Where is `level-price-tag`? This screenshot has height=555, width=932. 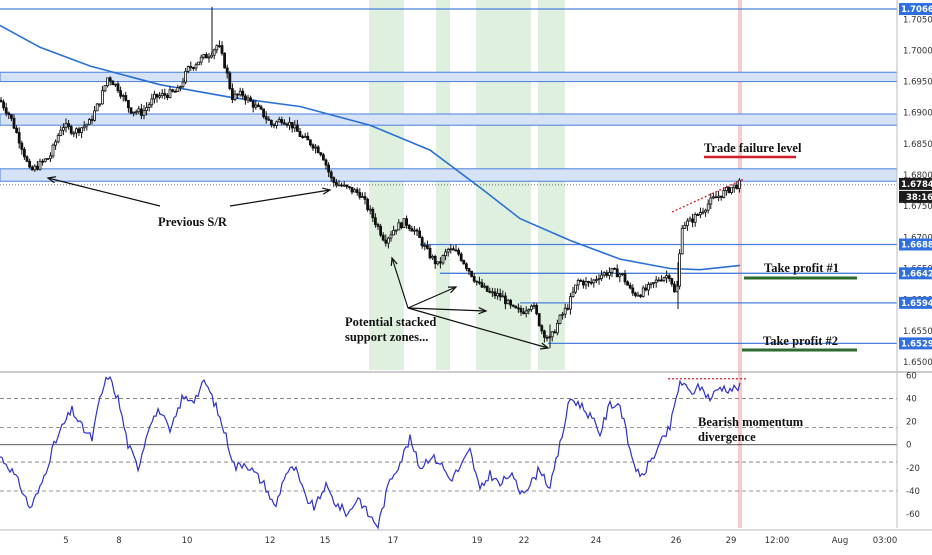
level-price-tag is located at coordinates (915, 343).